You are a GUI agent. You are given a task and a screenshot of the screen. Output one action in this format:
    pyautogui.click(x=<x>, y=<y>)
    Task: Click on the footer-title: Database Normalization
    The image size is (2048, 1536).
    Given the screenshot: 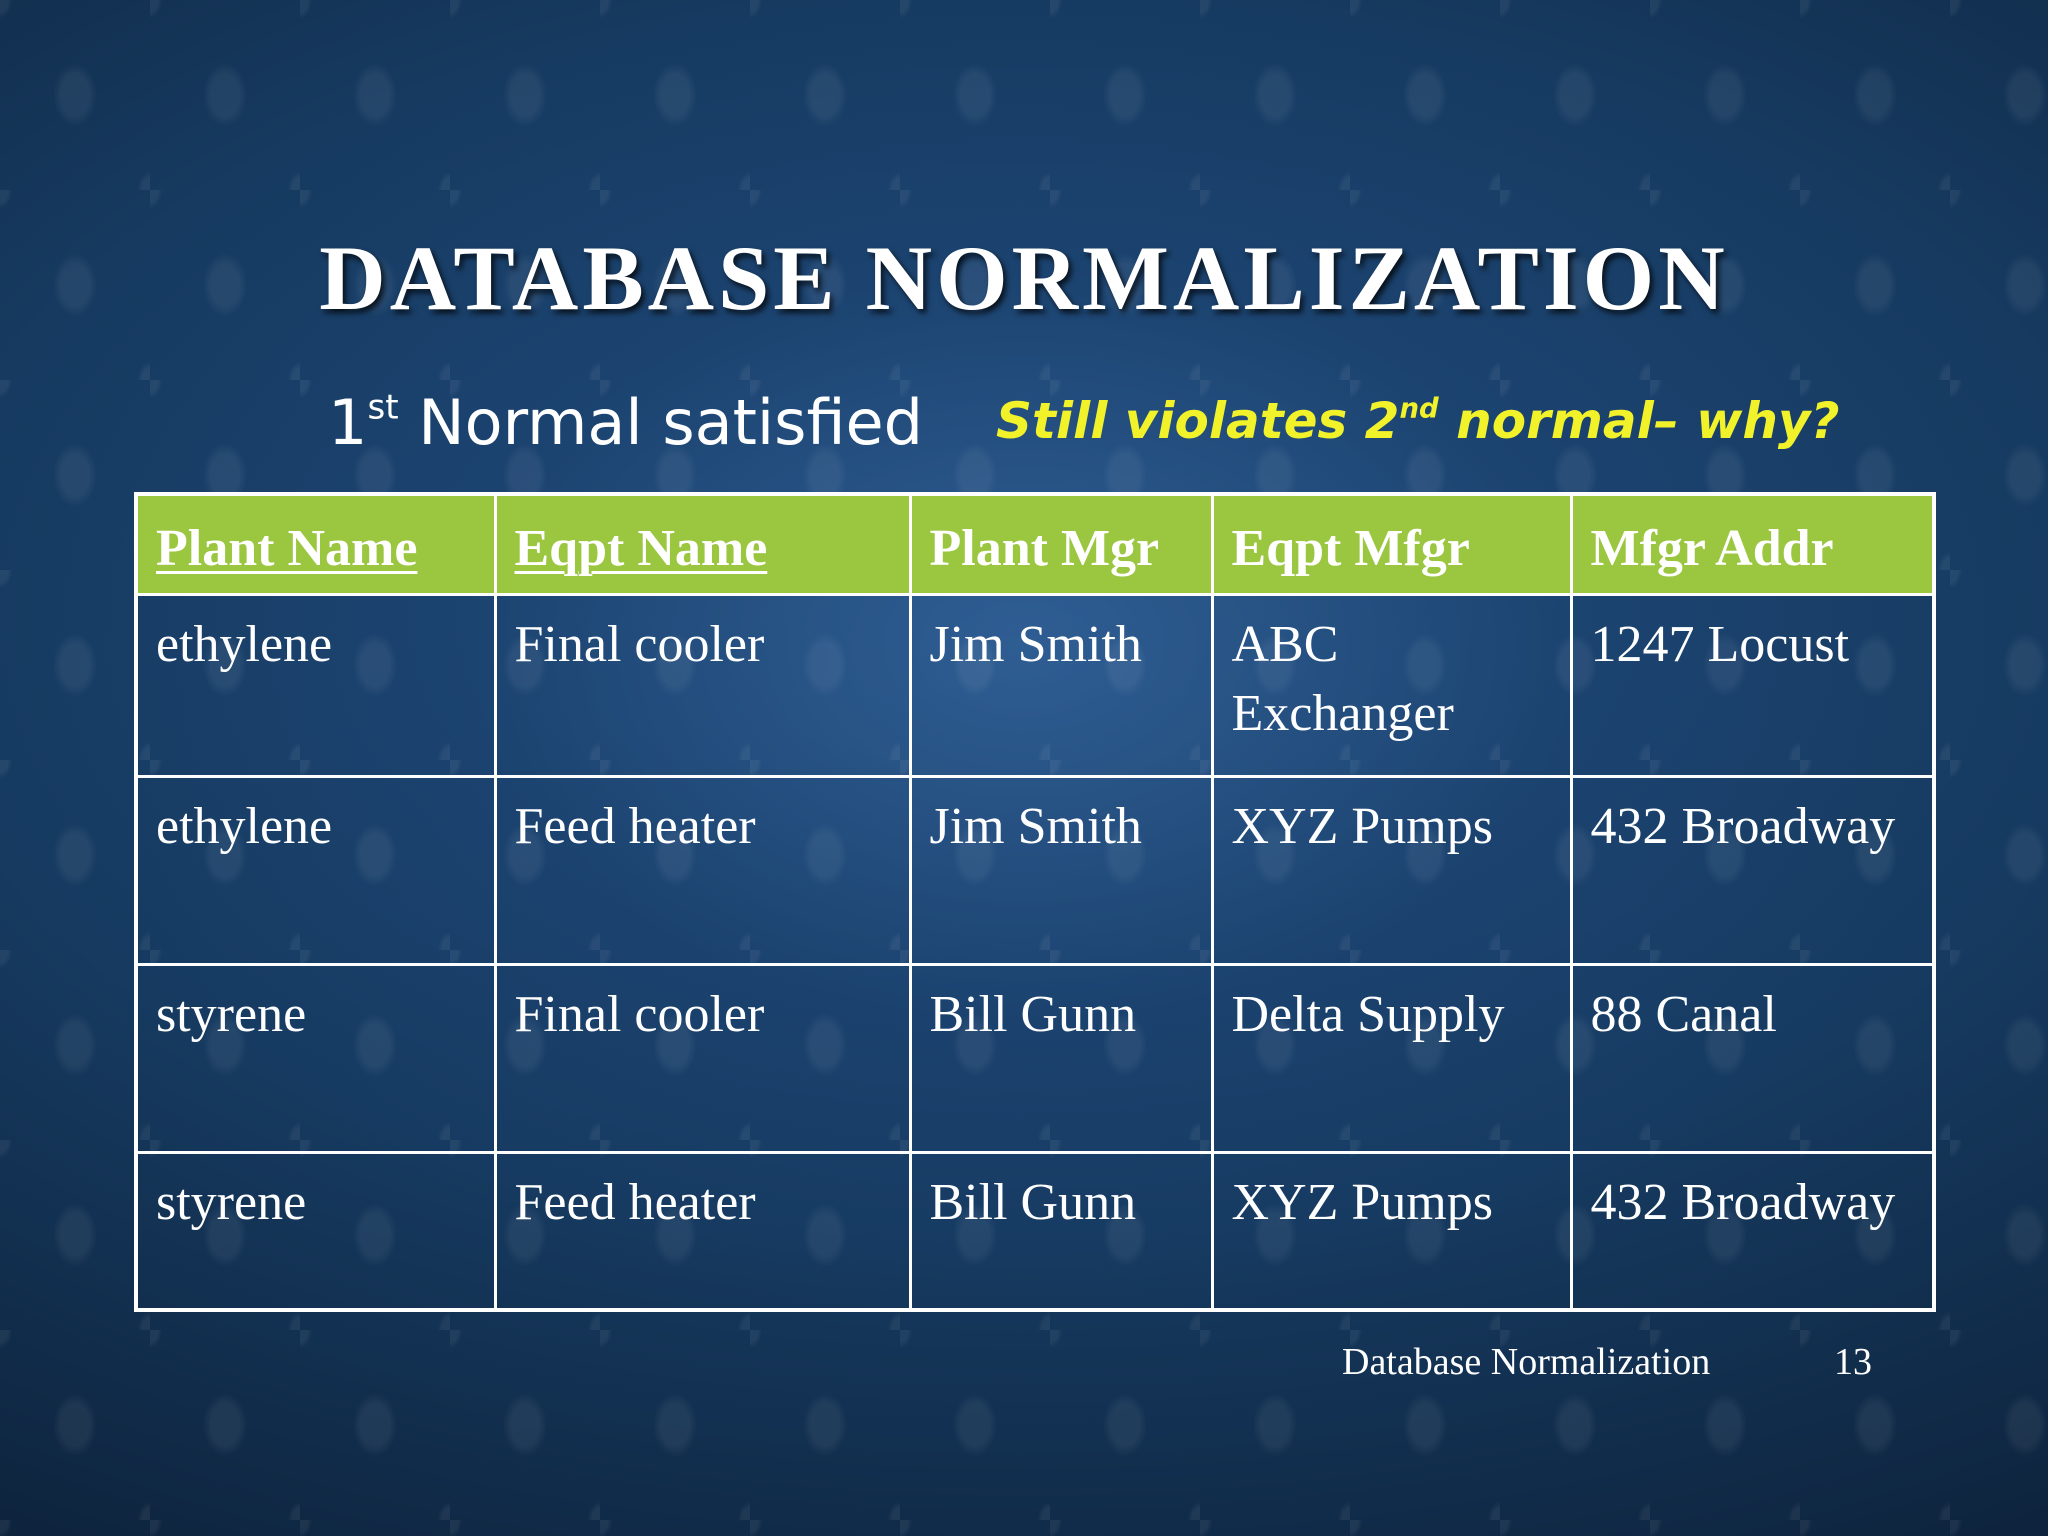 What is the action you would take?
    pyautogui.click(x=1526, y=1362)
    